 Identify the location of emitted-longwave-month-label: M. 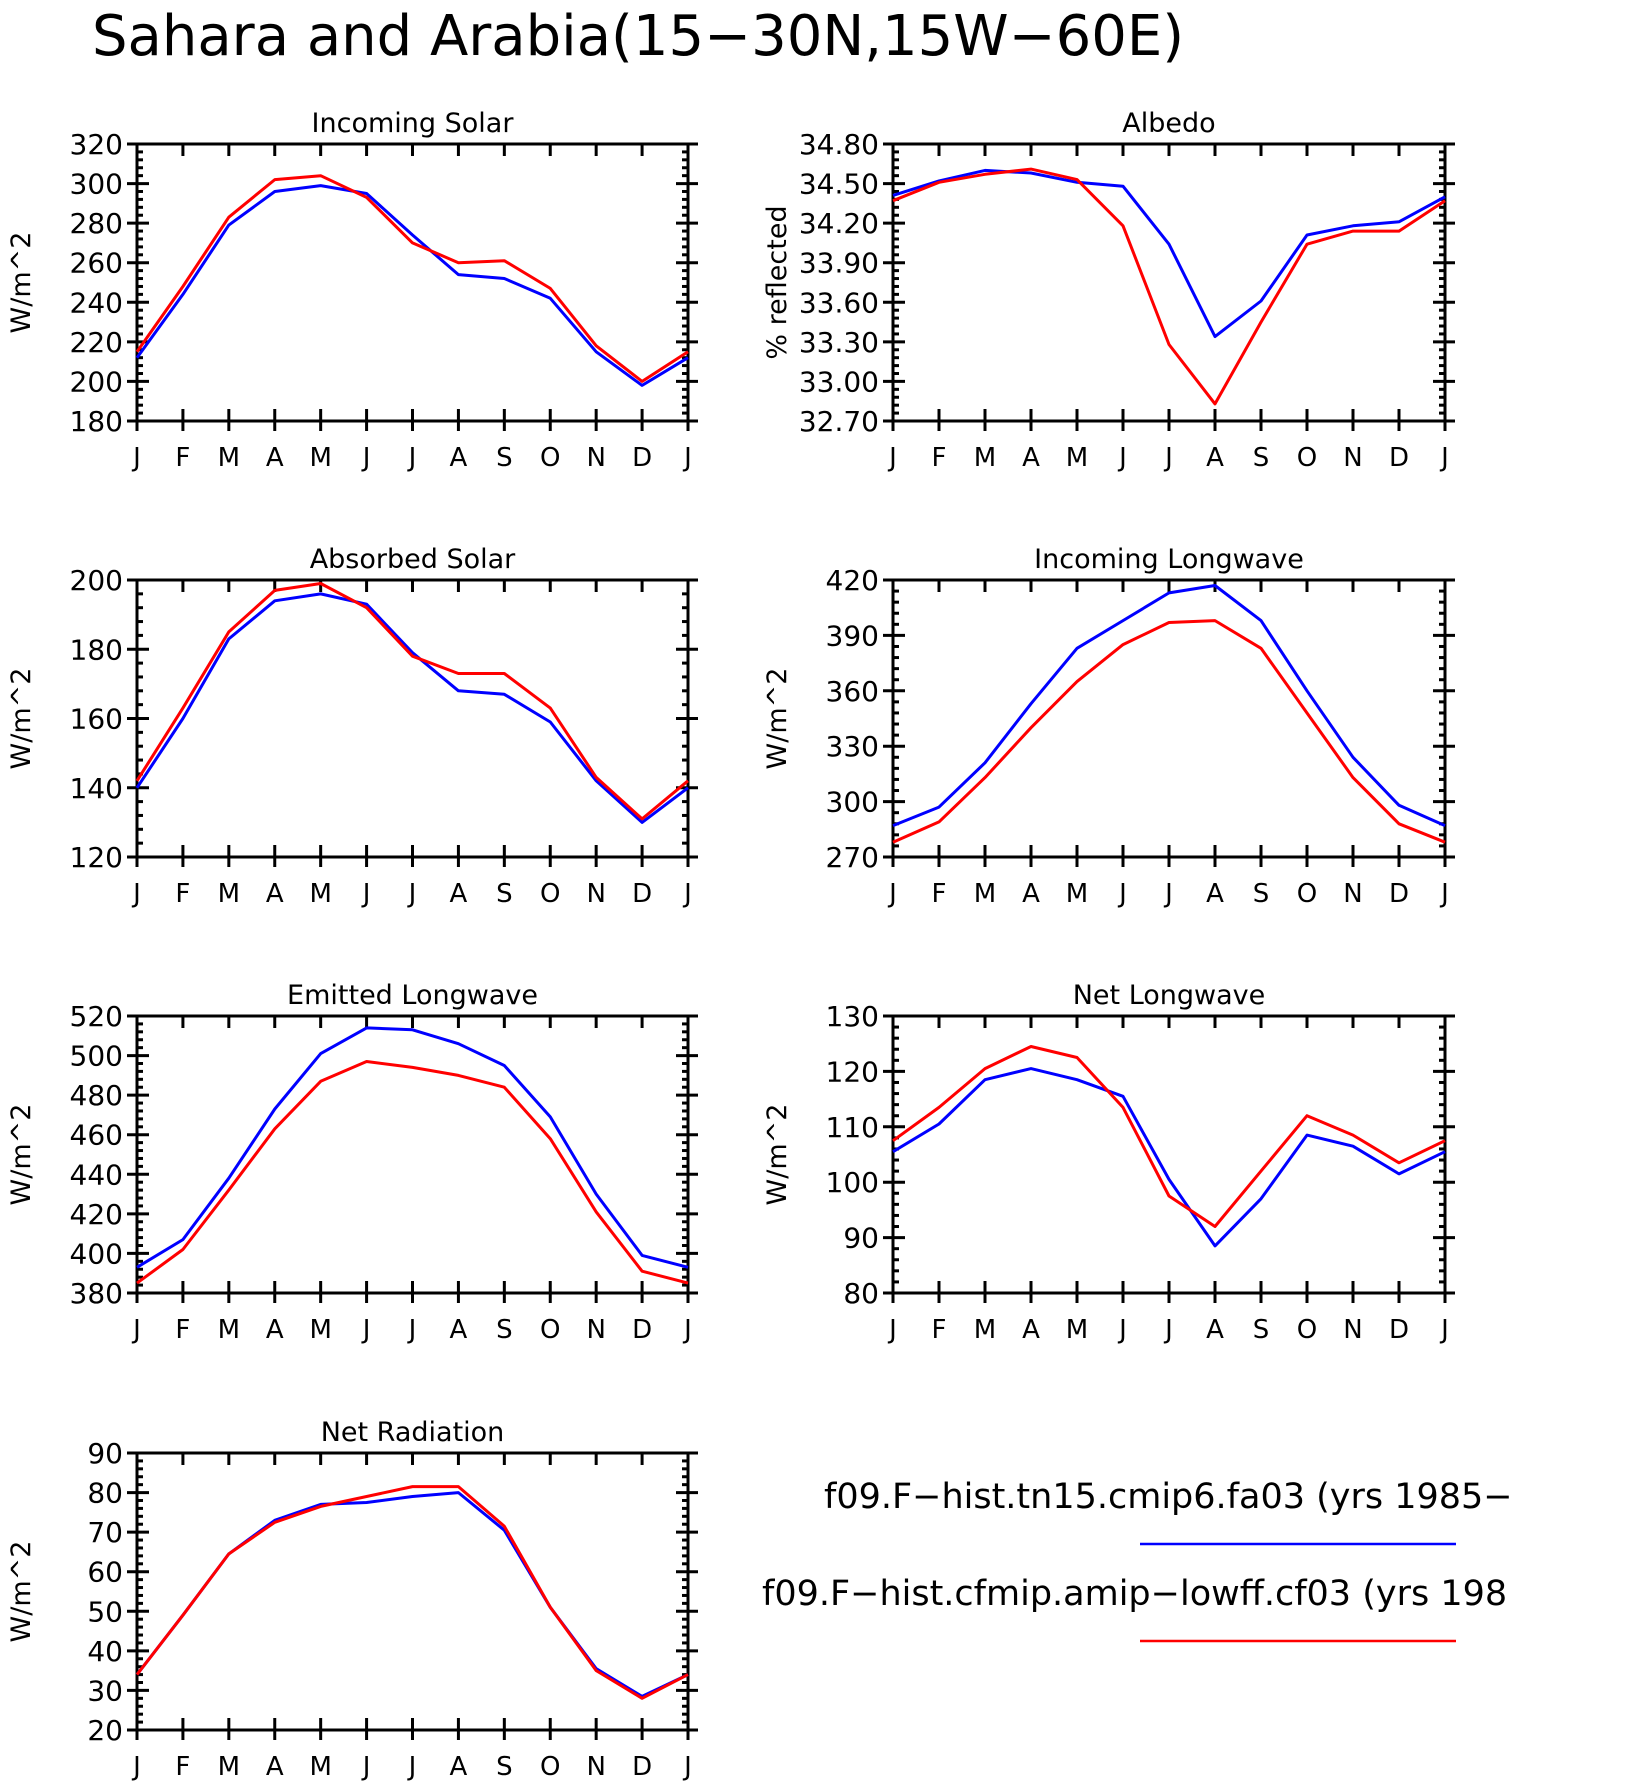
(229, 1330).